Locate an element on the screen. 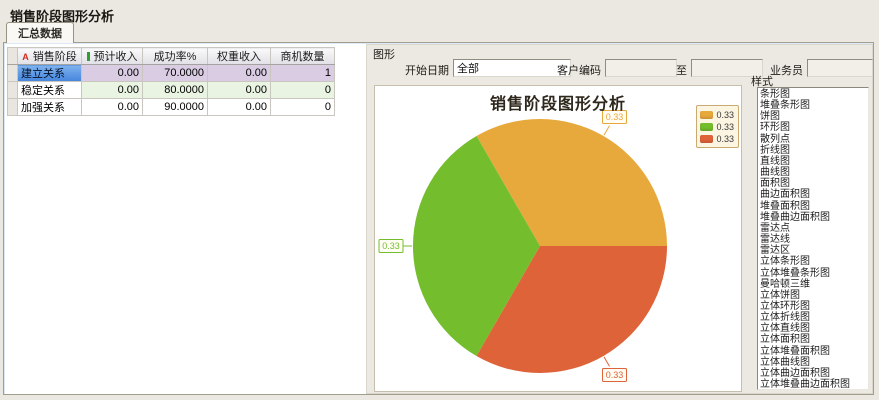  chart-title: 销售阶段图形分析 is located at coordinates (557, 104).